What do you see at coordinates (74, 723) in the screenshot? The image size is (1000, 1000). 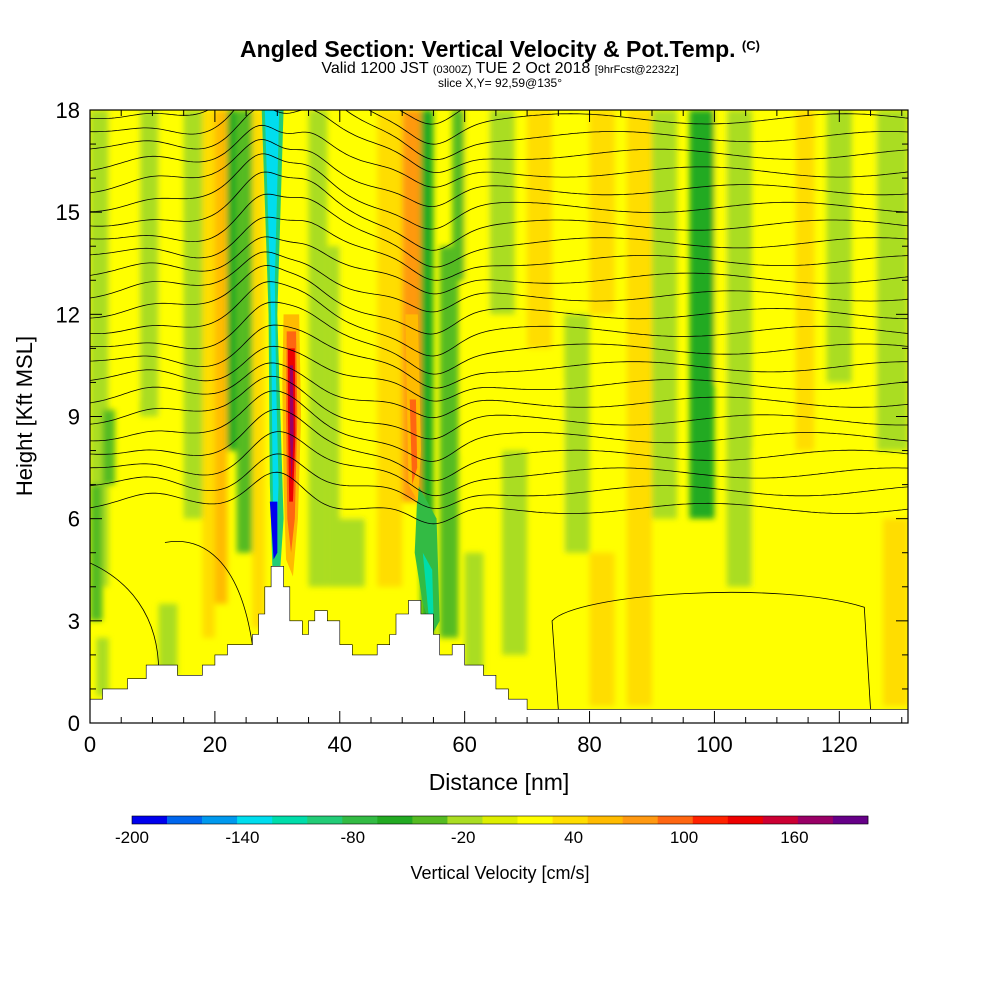 I see `y-tick-label: 0` at bounding box center [74, 723].